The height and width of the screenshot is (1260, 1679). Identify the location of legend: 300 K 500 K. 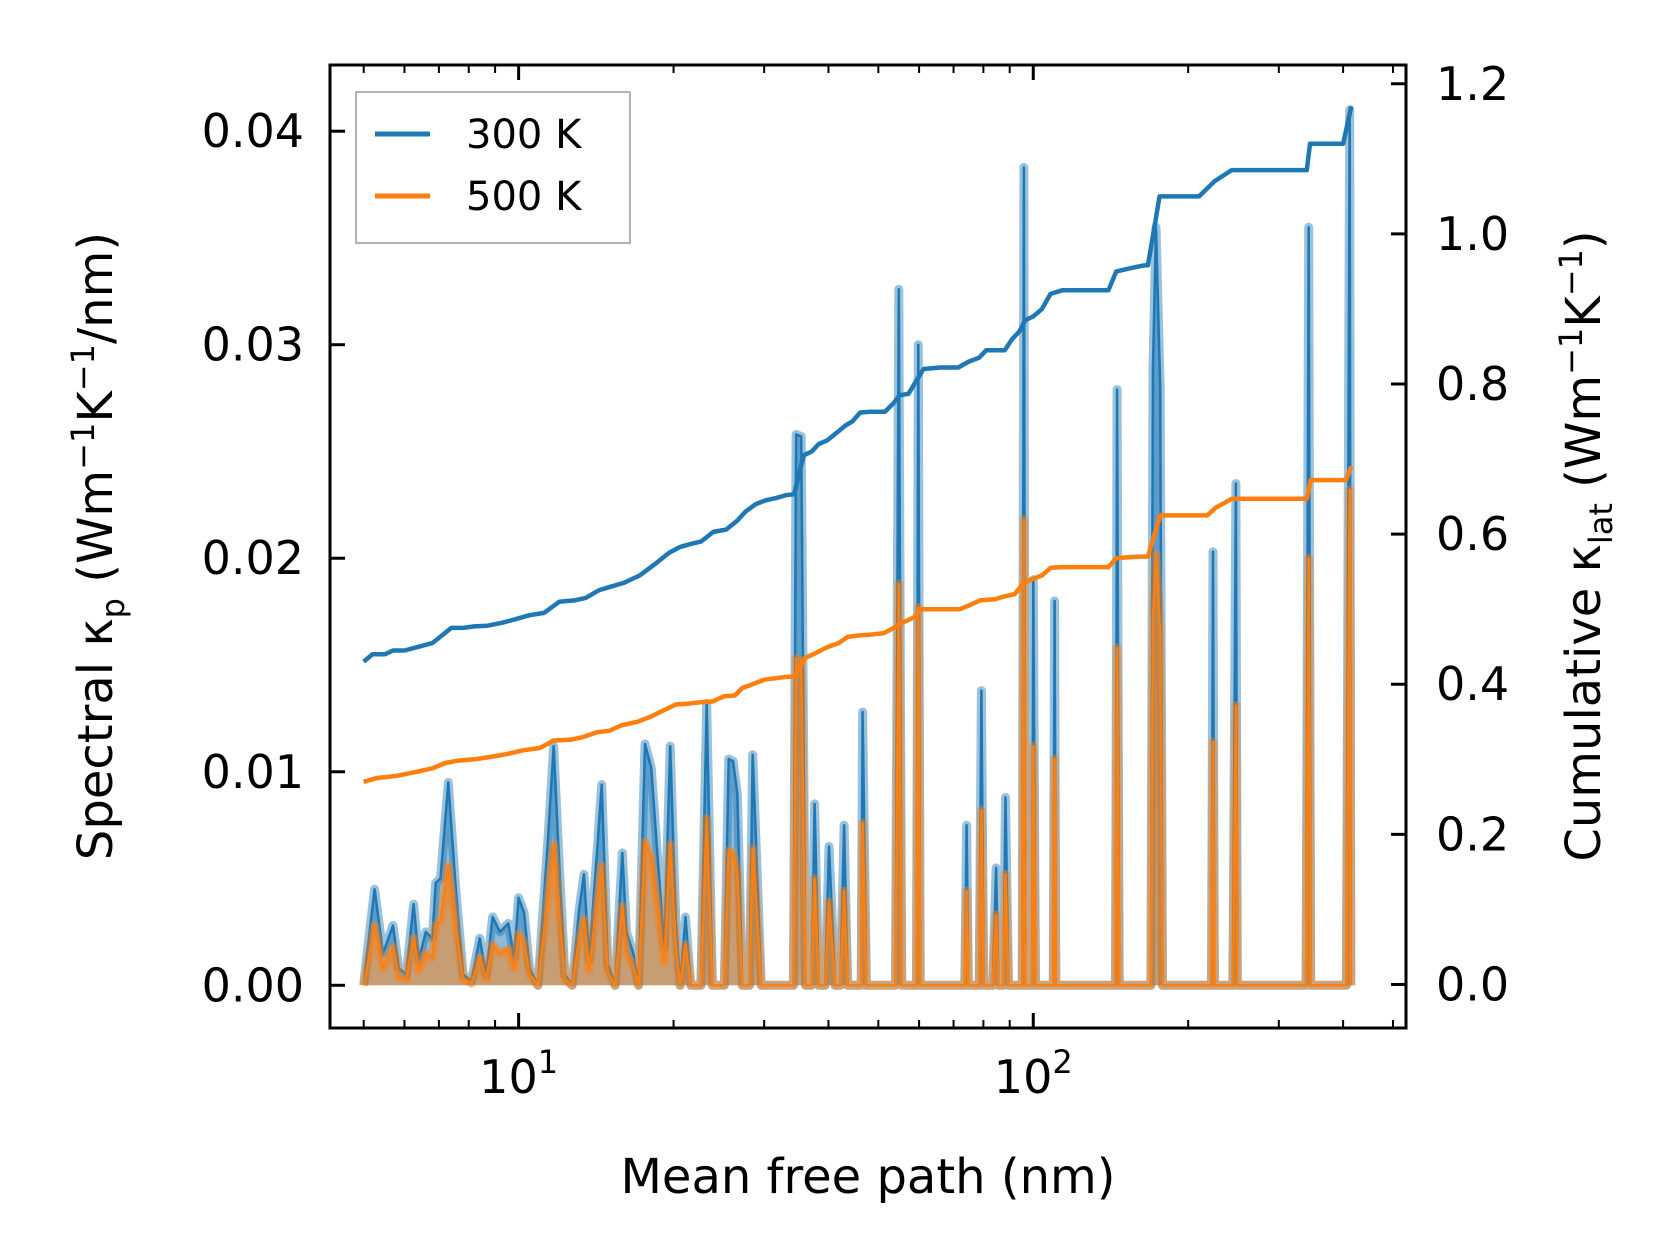
(493, 167).